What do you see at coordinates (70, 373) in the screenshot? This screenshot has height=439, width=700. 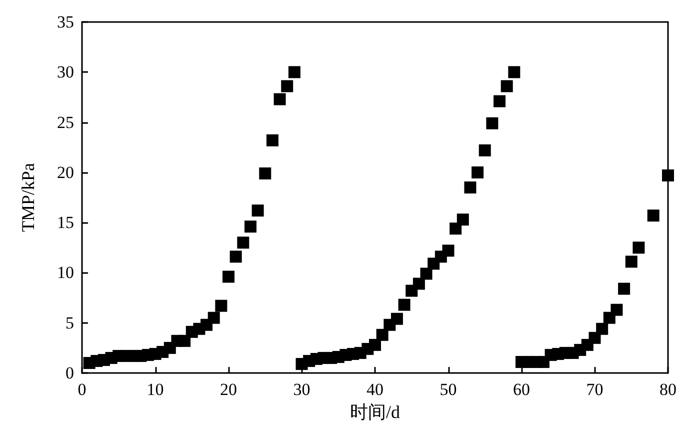 I see `y-tick-label: 0` at bounding box center [70, 373].